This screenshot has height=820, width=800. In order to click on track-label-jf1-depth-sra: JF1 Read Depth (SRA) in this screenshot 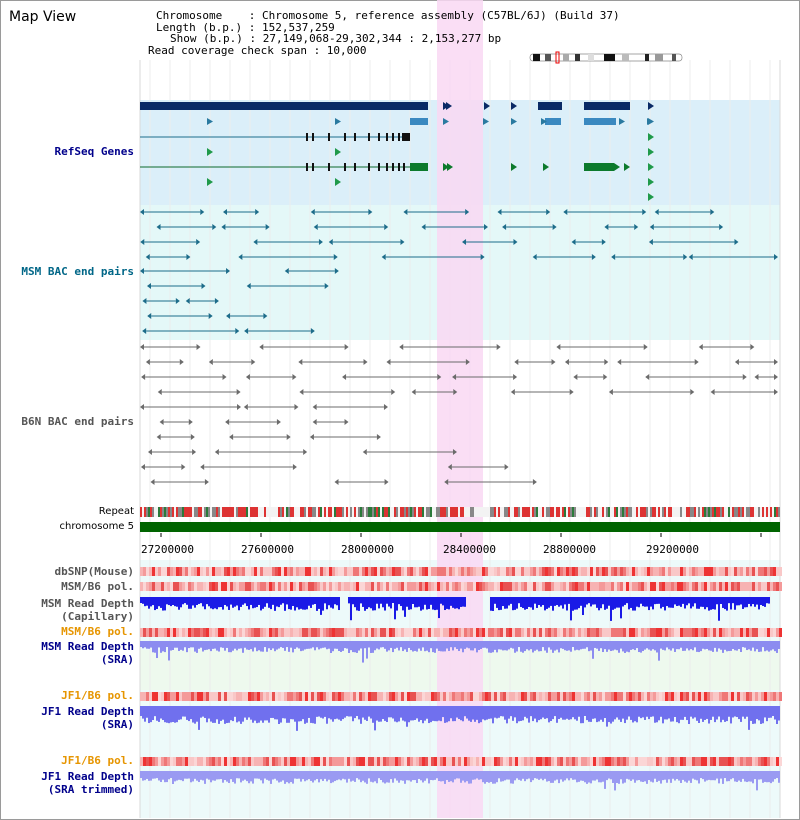, I will do `click(87, 718)`.